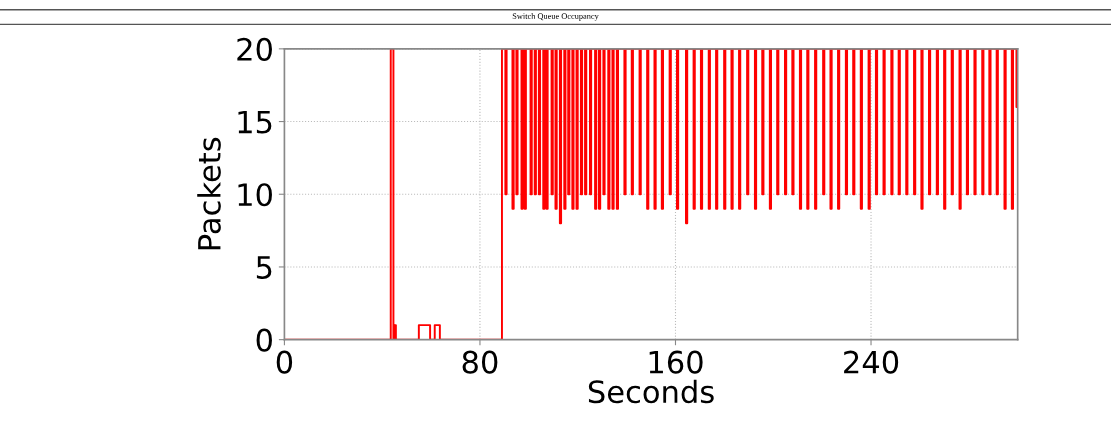 The height and width of the screenshot is (444, 1111). I want to click on y-tick-label: 5, so click(264, 267).